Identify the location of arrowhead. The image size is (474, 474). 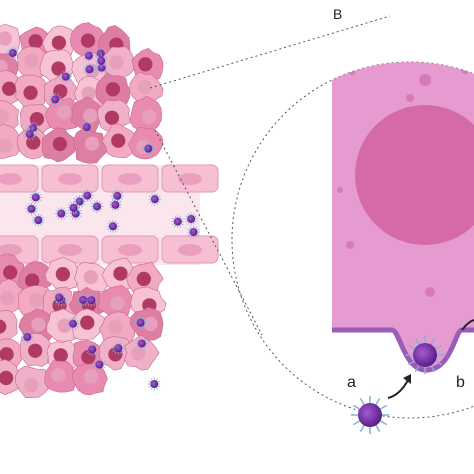
(407, 379).